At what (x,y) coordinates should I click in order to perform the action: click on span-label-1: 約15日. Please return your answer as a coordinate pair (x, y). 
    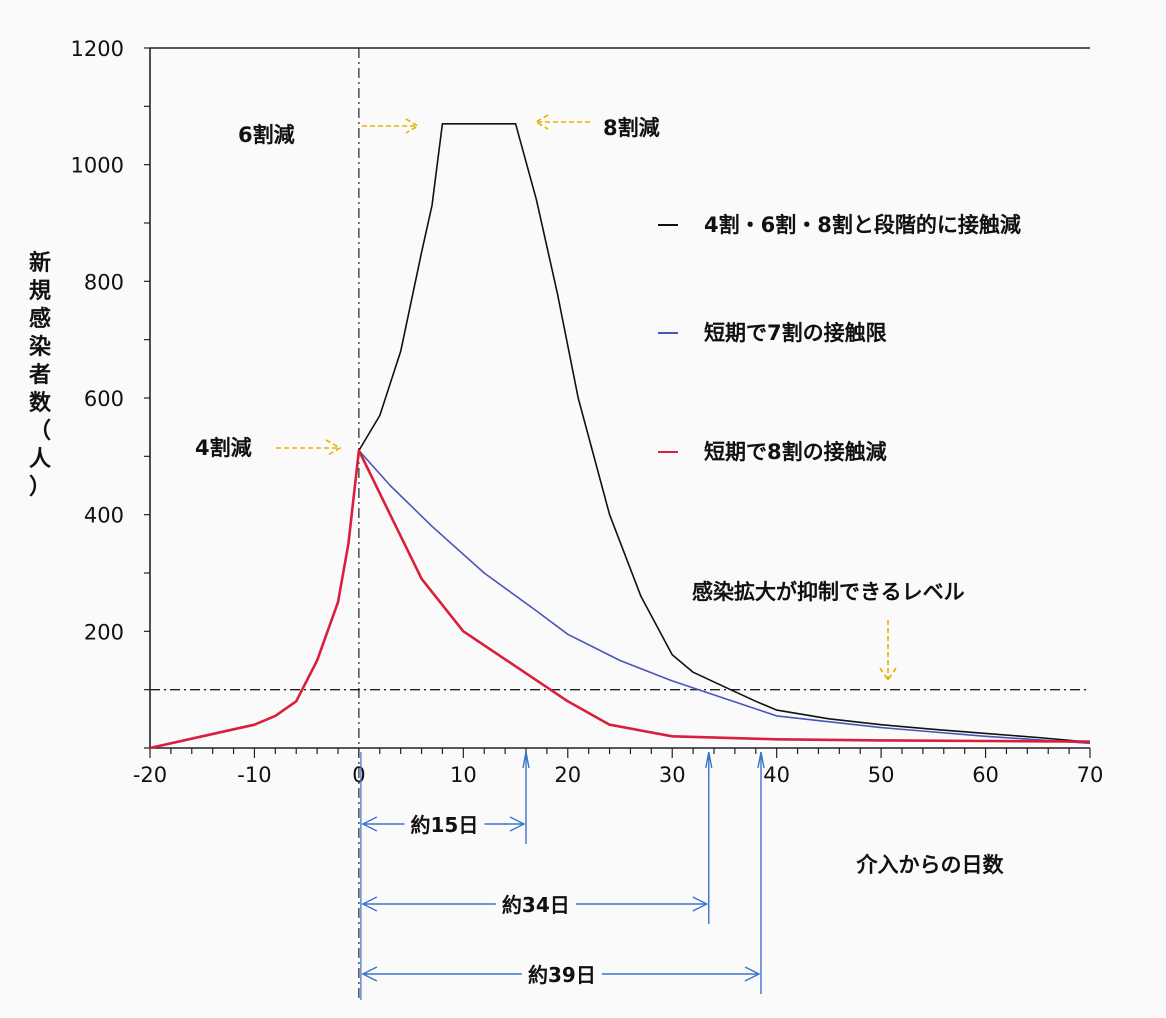
    Looking at the image, I should click on (445, 825).